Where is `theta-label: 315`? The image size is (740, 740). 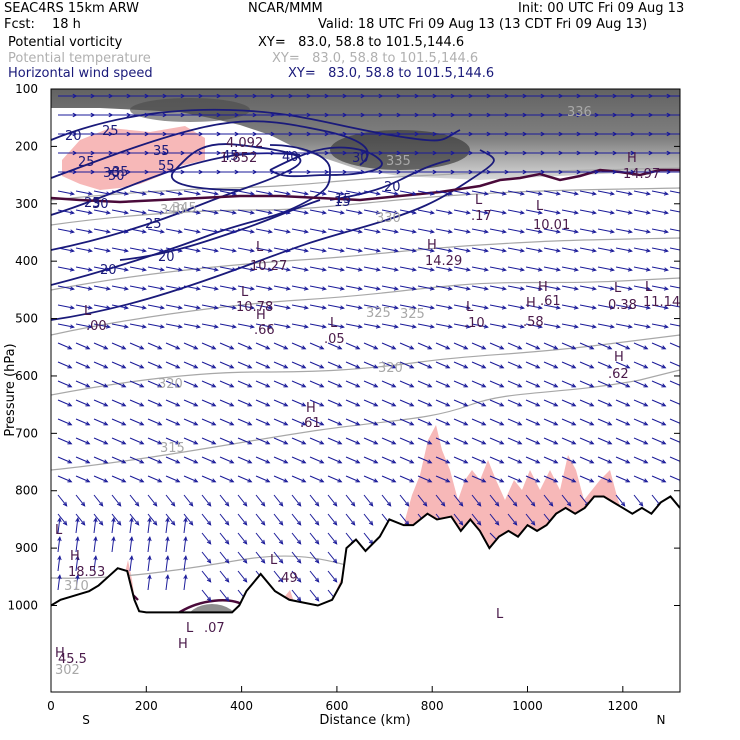 theta-label: 315 is located at coordinates (172, 448).